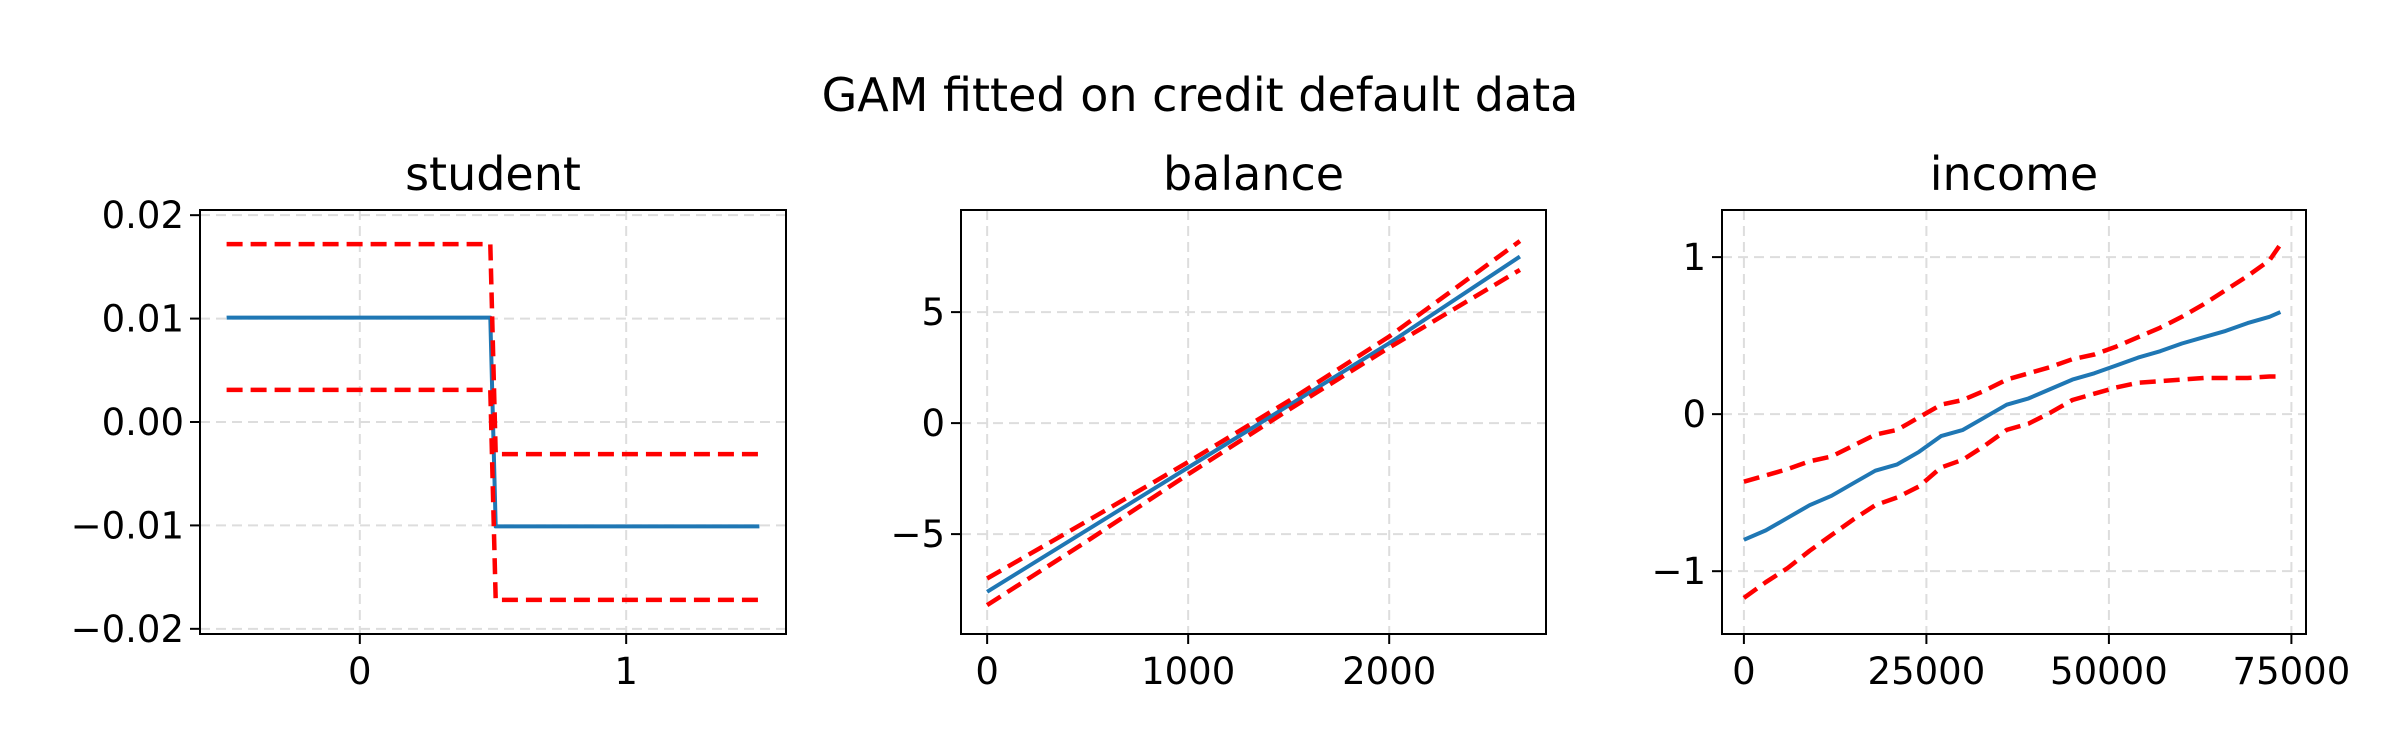 The height and width of the screenshot is (750, 2400). Describe the element at coordinates (143, 319) in the screenshot. I see `y-tick-label: 0.01` at that location.